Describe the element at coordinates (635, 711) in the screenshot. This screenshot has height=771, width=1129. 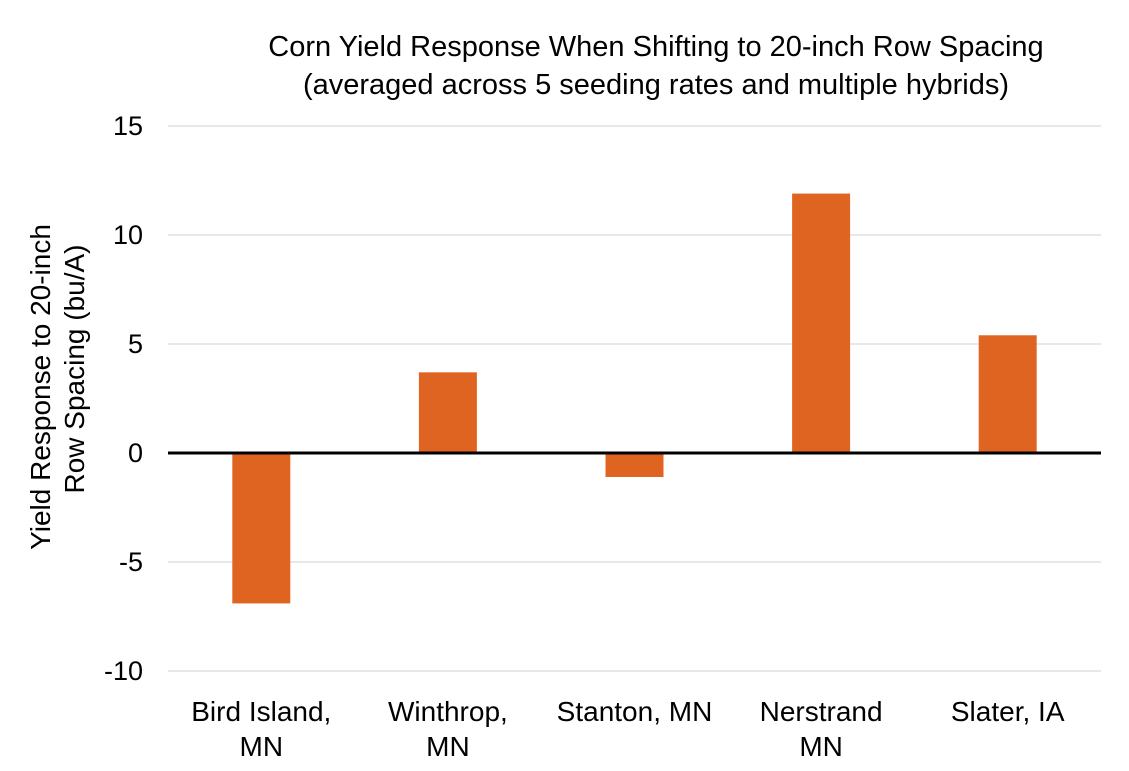
I see `x-category-label: Stanton, MN` at that location.